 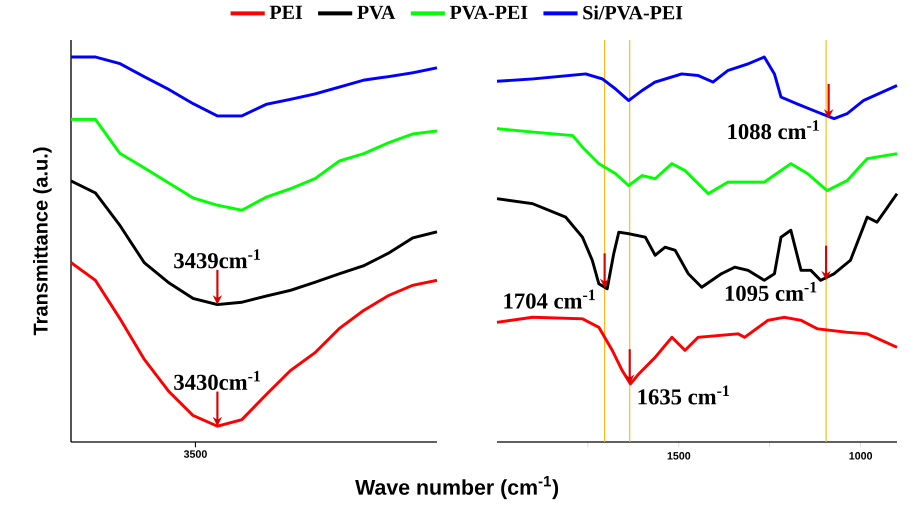 What do you see at coordinates (42, 242) in the screenshot?
I see `y-axis-title: Transmittance (a.u.)` at bounding box center [42, 242].